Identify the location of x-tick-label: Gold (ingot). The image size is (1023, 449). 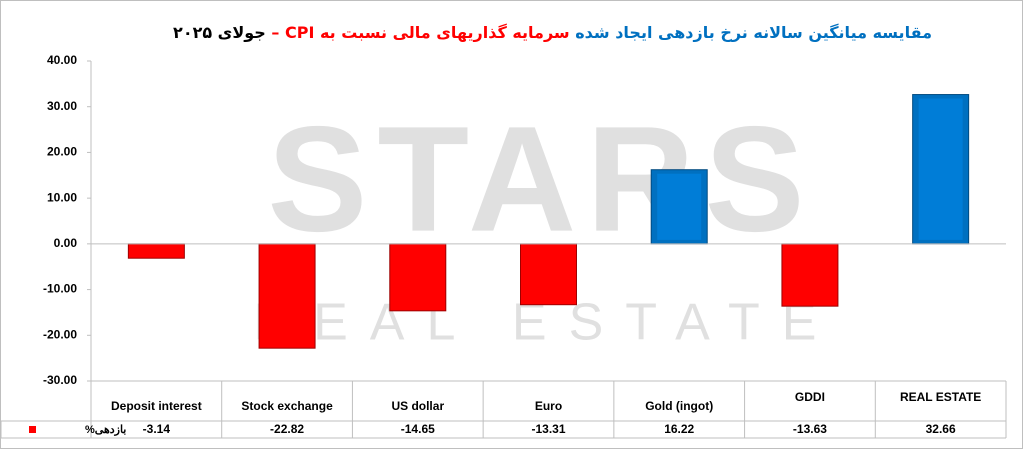
(679, 406).